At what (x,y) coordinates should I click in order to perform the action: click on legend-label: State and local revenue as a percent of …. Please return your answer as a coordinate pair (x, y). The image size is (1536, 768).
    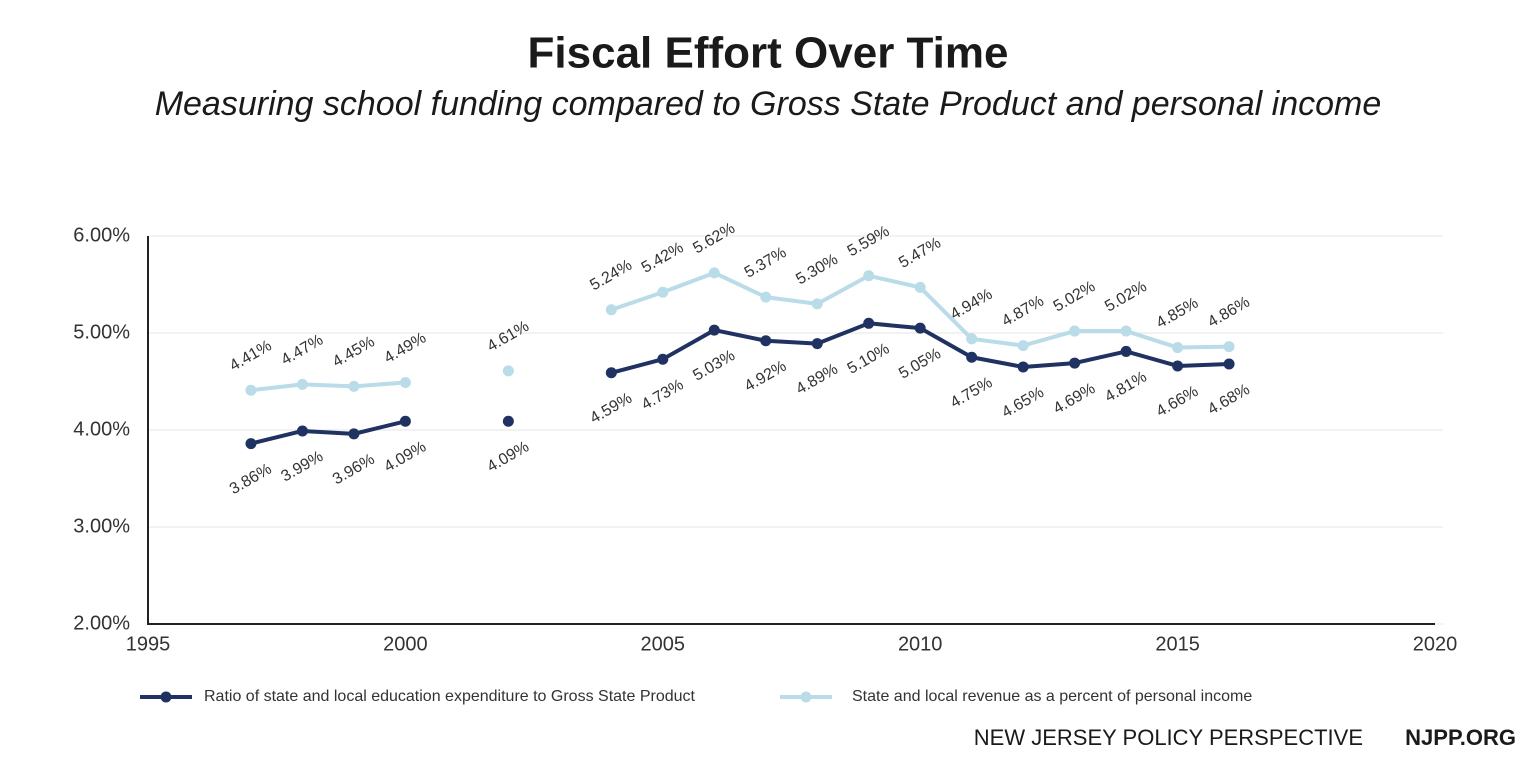
    Looking at the image, I should click on (1052, 696).